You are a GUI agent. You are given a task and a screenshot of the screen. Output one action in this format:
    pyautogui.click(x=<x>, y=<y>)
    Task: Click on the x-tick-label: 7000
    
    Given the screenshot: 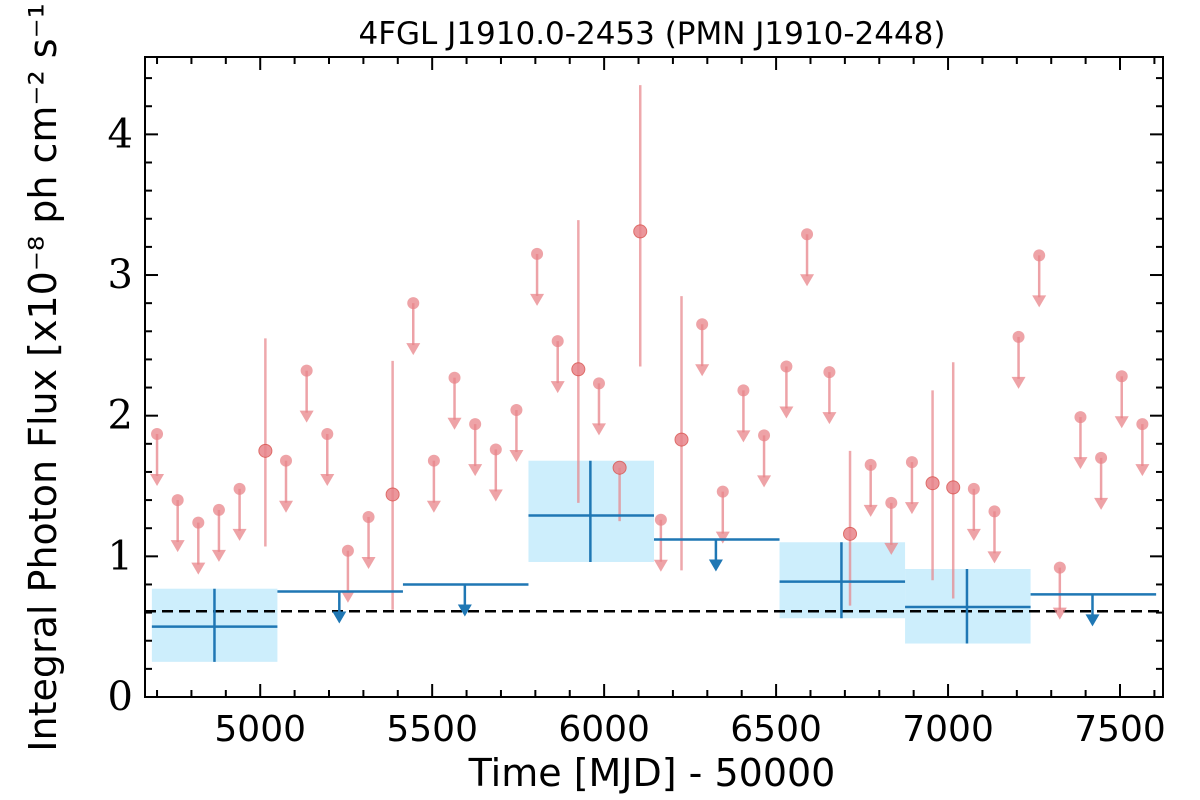 What is the action you would take?
    pyautogui.click(x=948, y=729)
    